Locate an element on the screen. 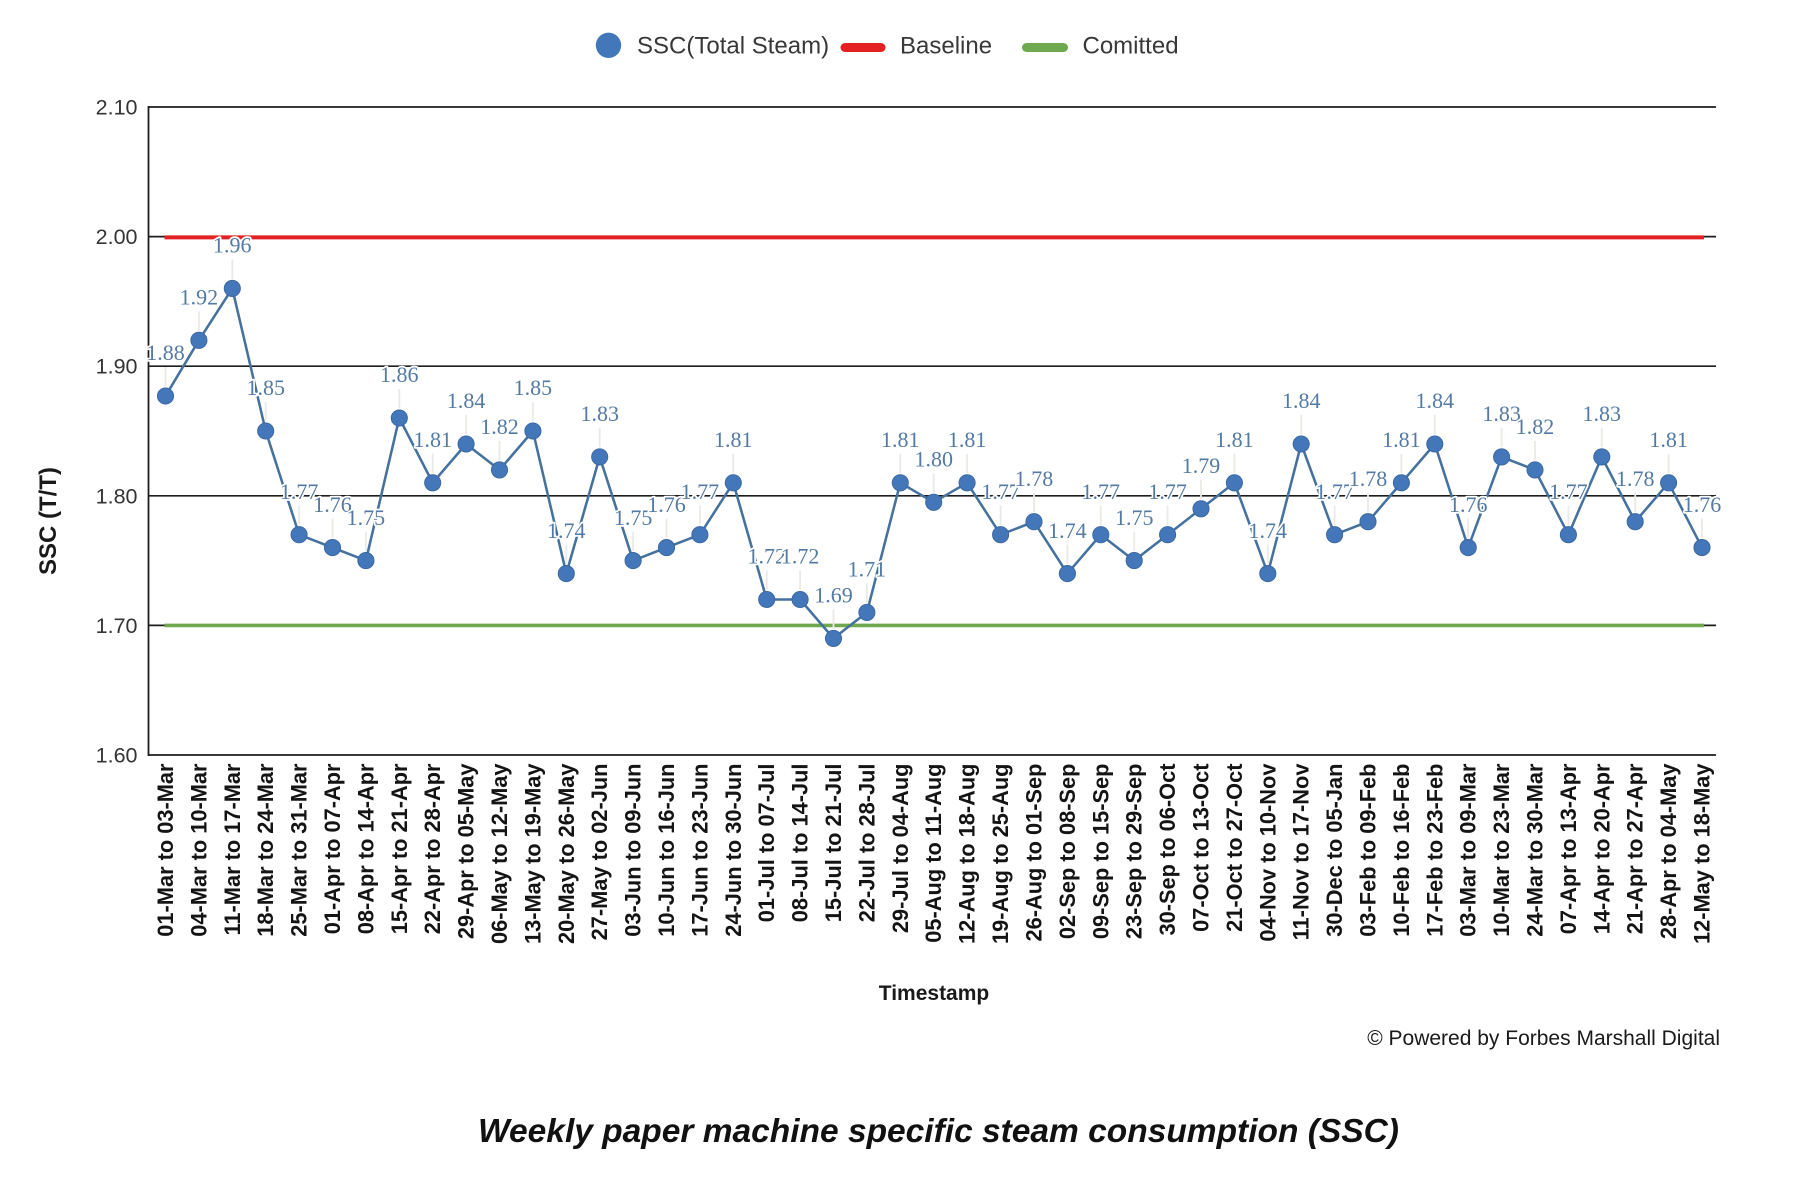  svg-text: 1.88 is located at coordinates (165, 352).